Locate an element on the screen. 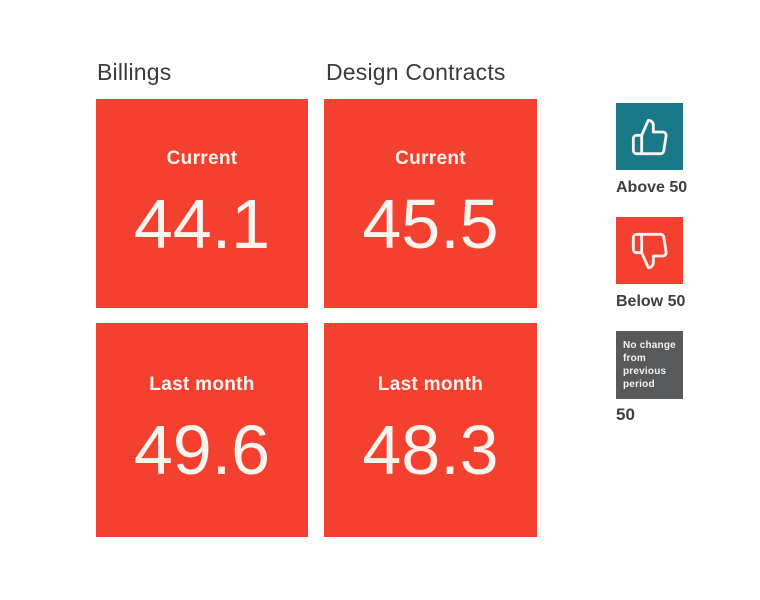 The width and height of the screenshot is (760, 600). legend-item-below-50: Below 50 is located at coordinates (661, 264).